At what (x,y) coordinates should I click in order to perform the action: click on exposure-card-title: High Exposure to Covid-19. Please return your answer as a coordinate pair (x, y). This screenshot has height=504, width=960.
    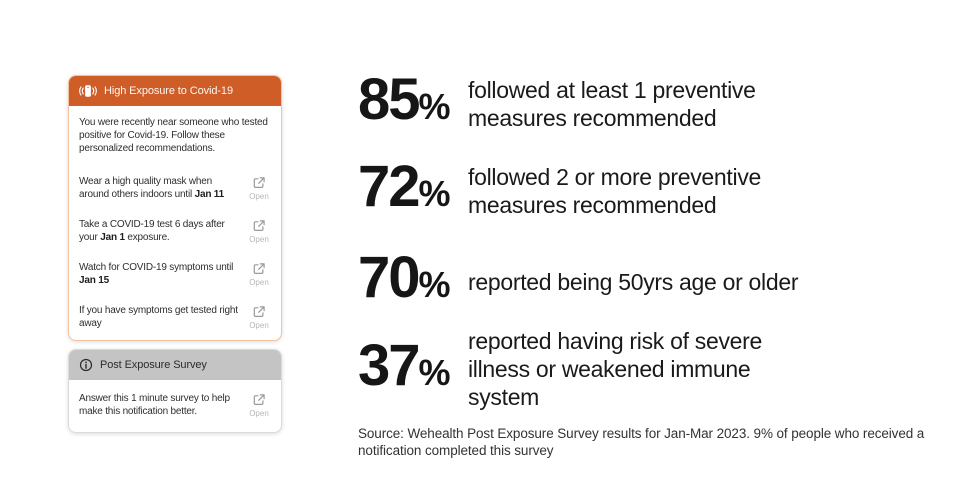
    Looking at the image, I should click on (168, 91).